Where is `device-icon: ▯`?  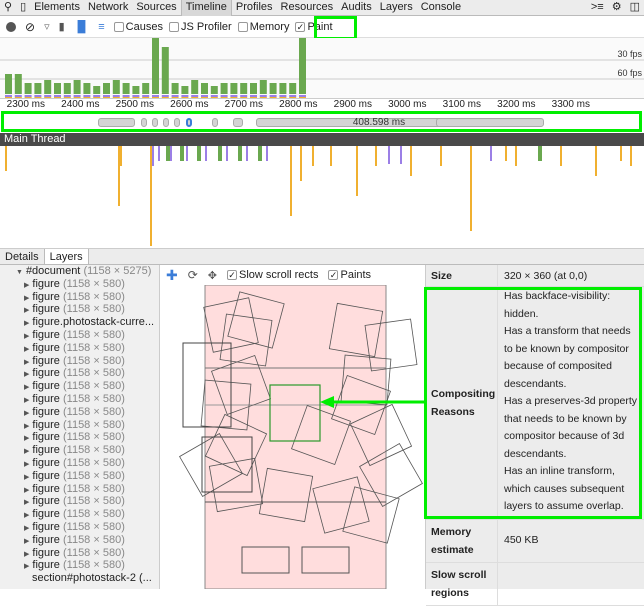 device-icon: ▯ is located at coordinates (23, 6).